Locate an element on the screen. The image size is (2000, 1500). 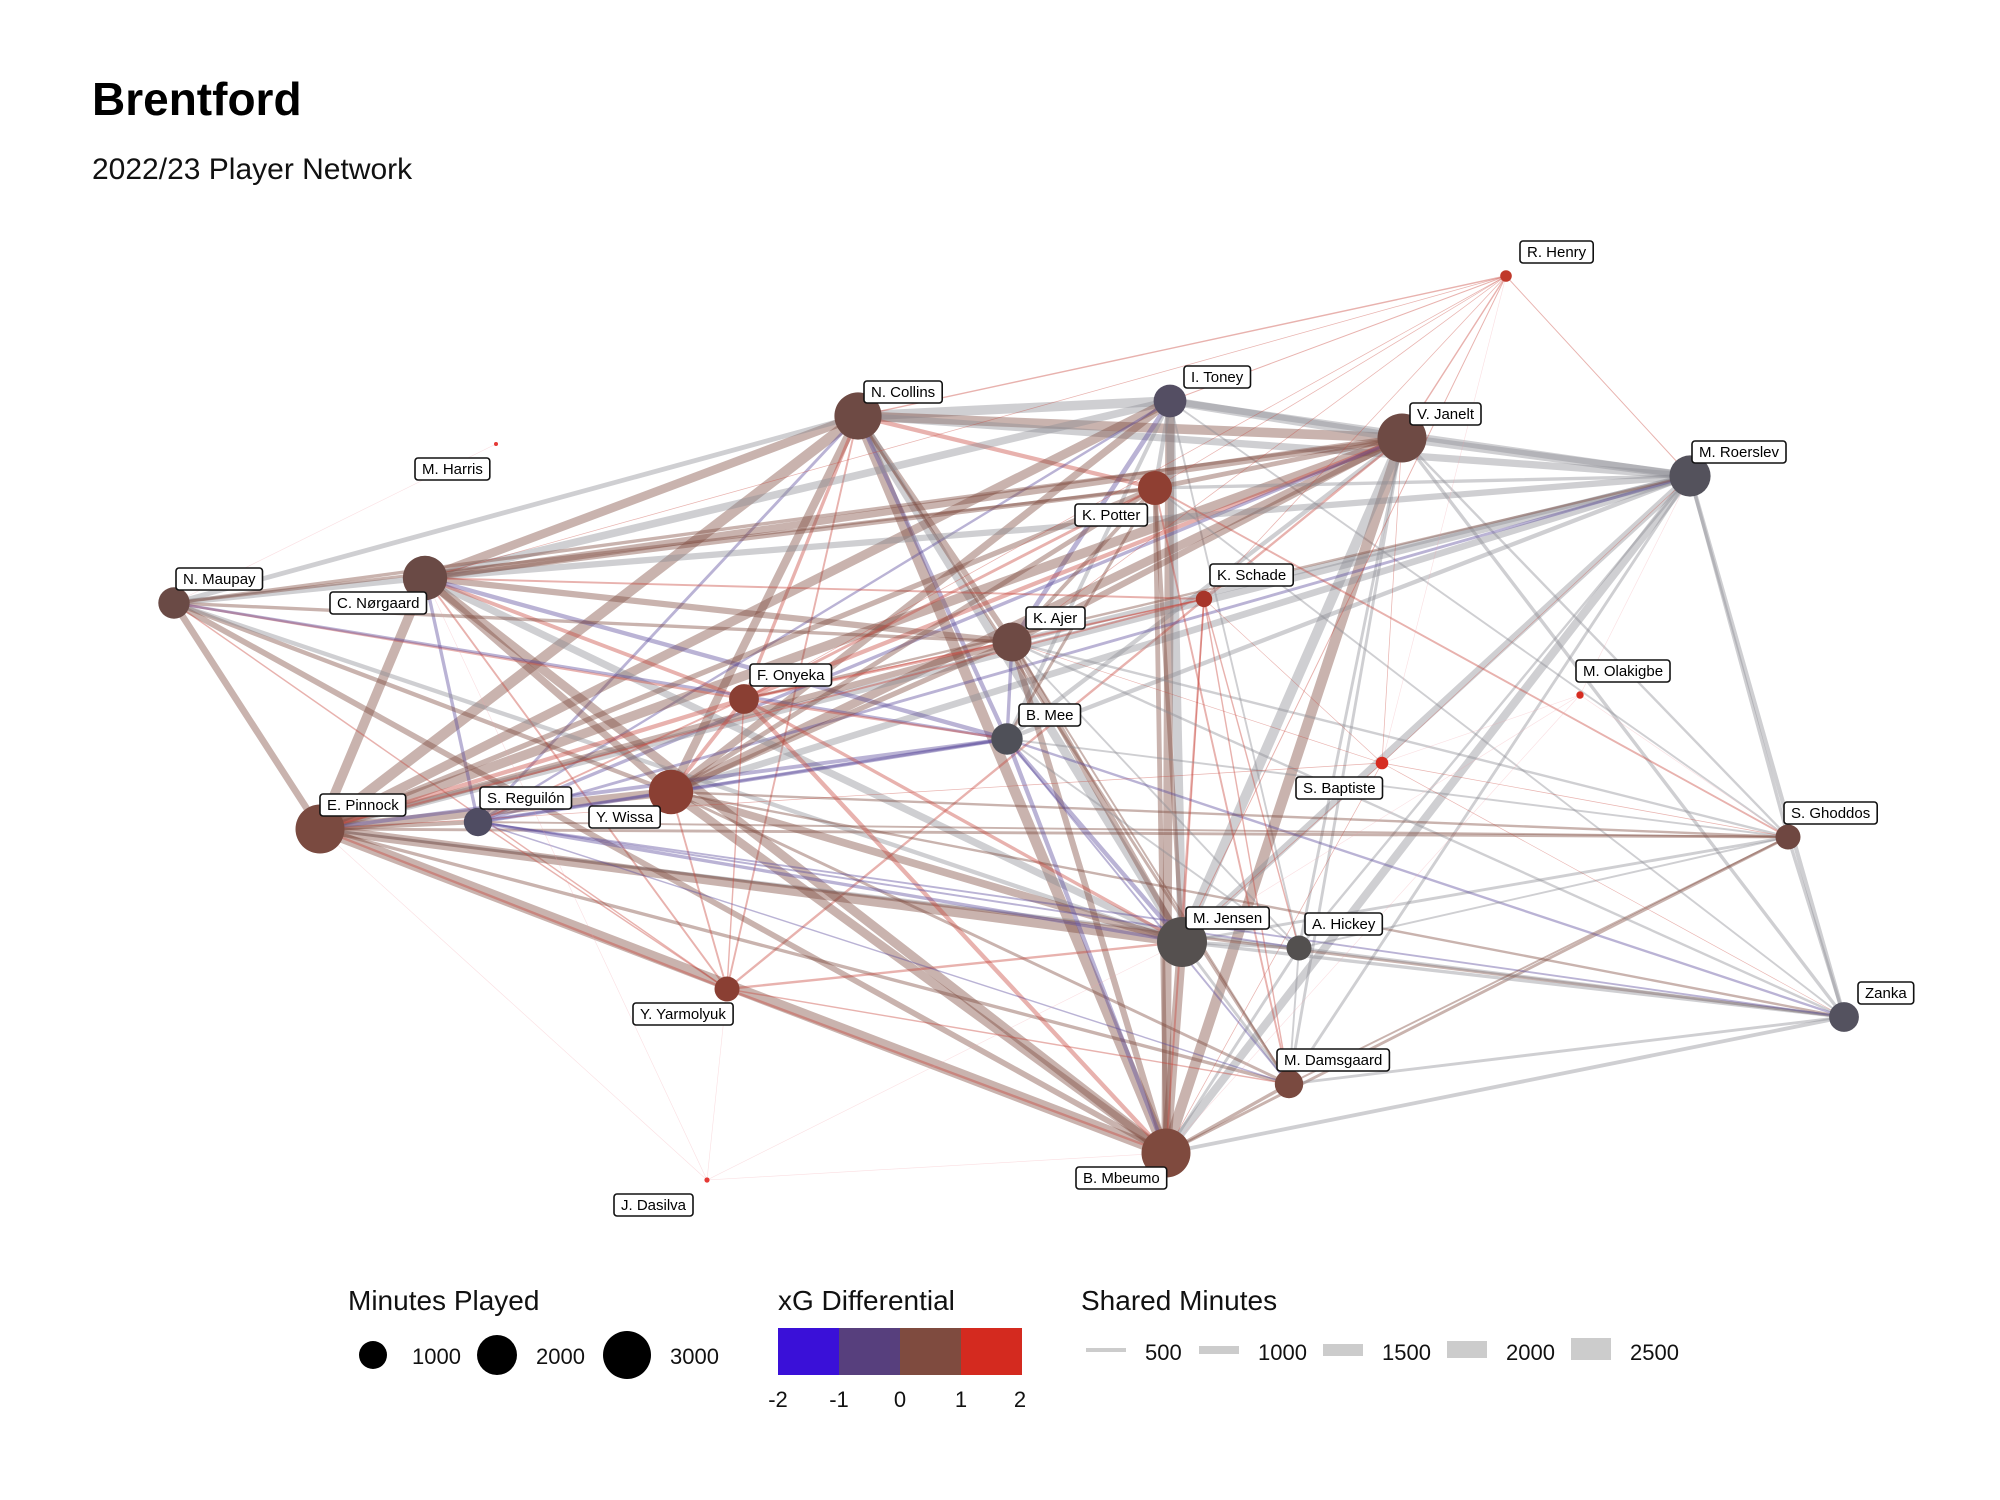
node-onyeka is located at coordinates (744, 699).